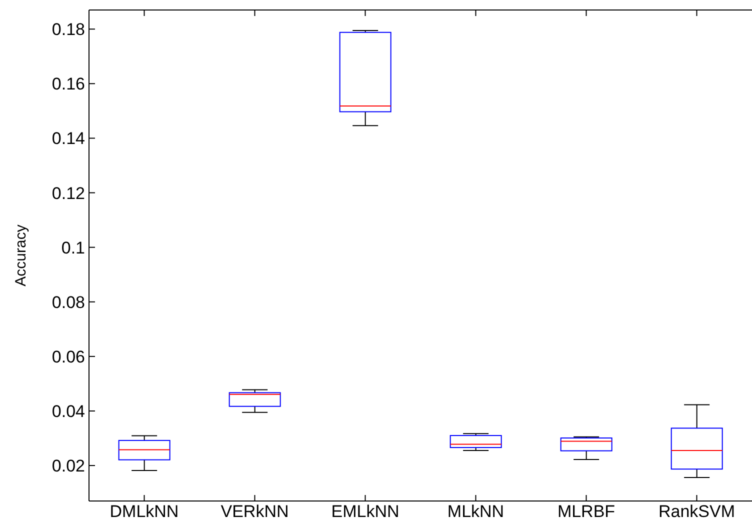  I want to click on y-tick-label: 0.14, so click(68, 138).